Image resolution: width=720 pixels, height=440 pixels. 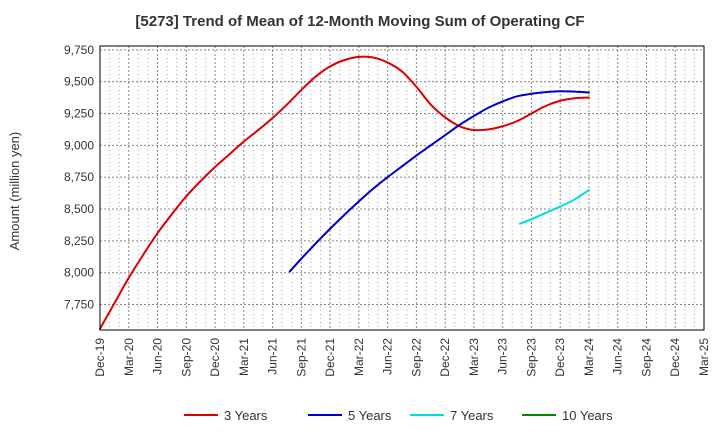 I want to click on x-tick-label: Sep-22, so click(x=416, y=357).